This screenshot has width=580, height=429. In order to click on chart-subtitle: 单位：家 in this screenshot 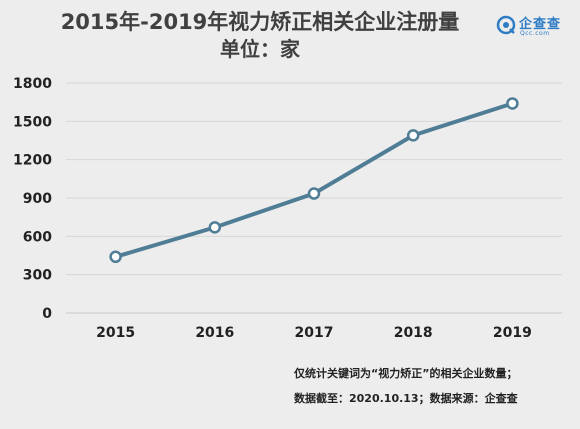, I will do `click(260, 49)`.